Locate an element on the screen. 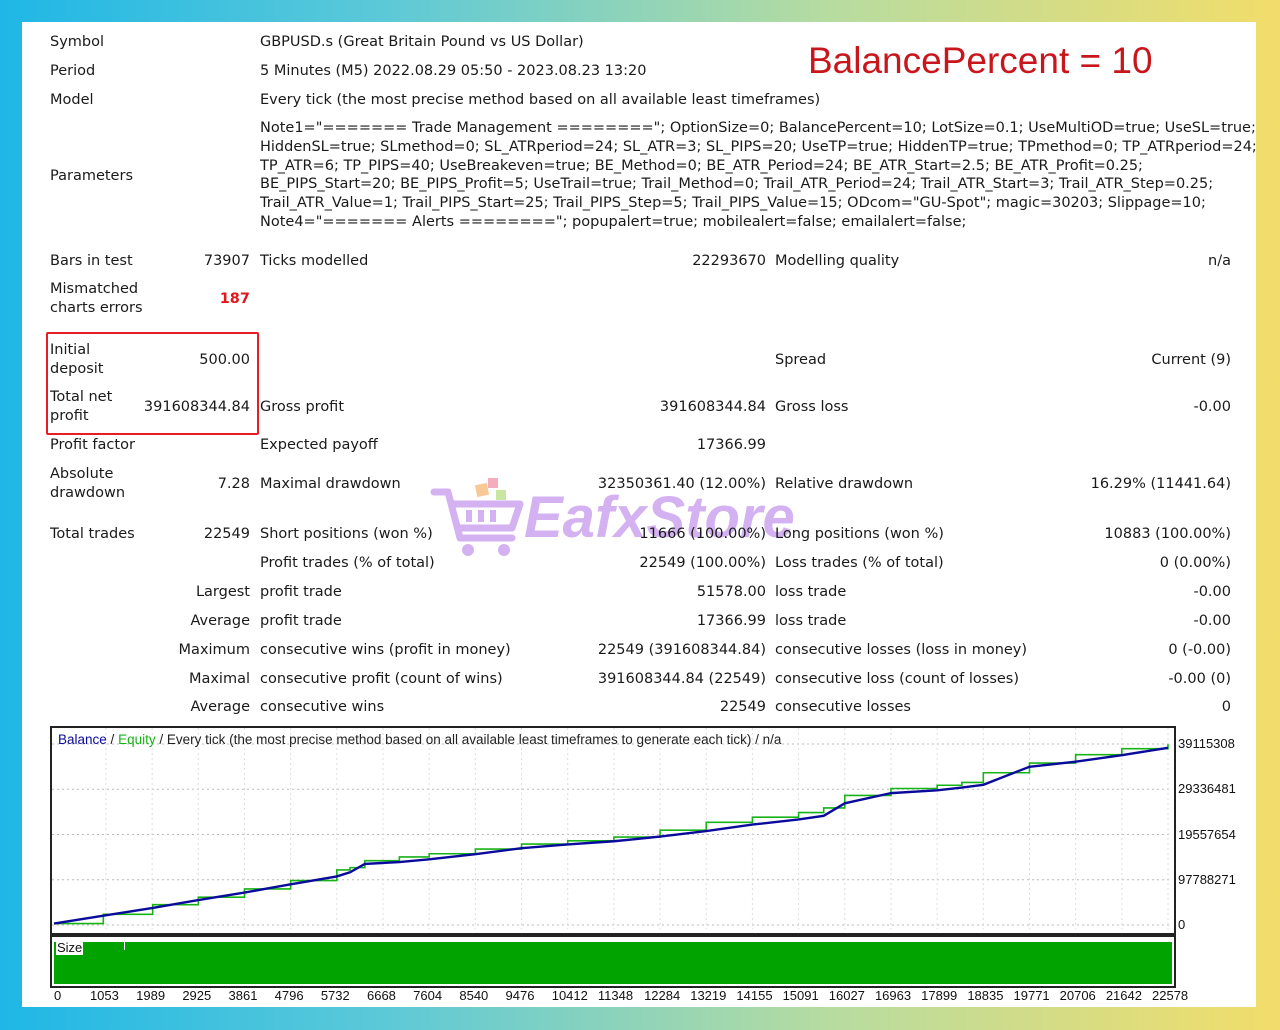  expected-payoff-value: 17366.99 is located at coordinates (731, 445).